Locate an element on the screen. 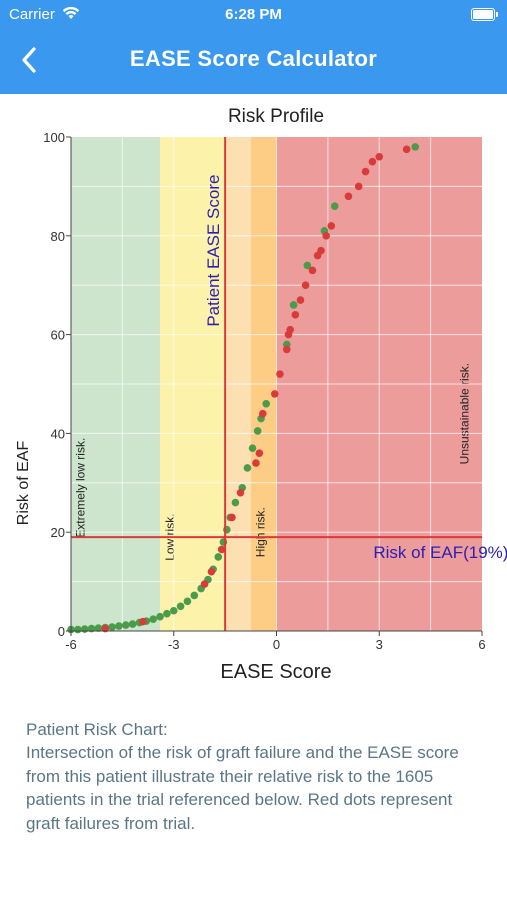  carrier-label: Carrier is located at coordinates (32, 14).